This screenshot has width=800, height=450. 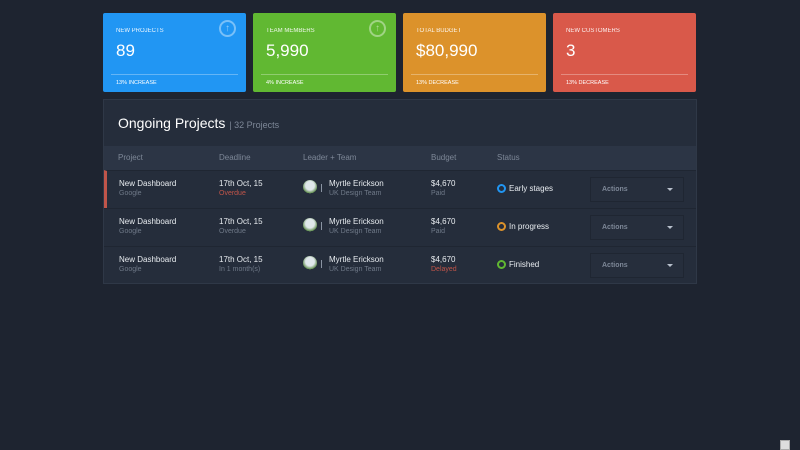 What do you see at coordinates (240, 269) in the screenshot?
I see `deadline-note: In 1 month(s)` at bounding box center [240, 269].